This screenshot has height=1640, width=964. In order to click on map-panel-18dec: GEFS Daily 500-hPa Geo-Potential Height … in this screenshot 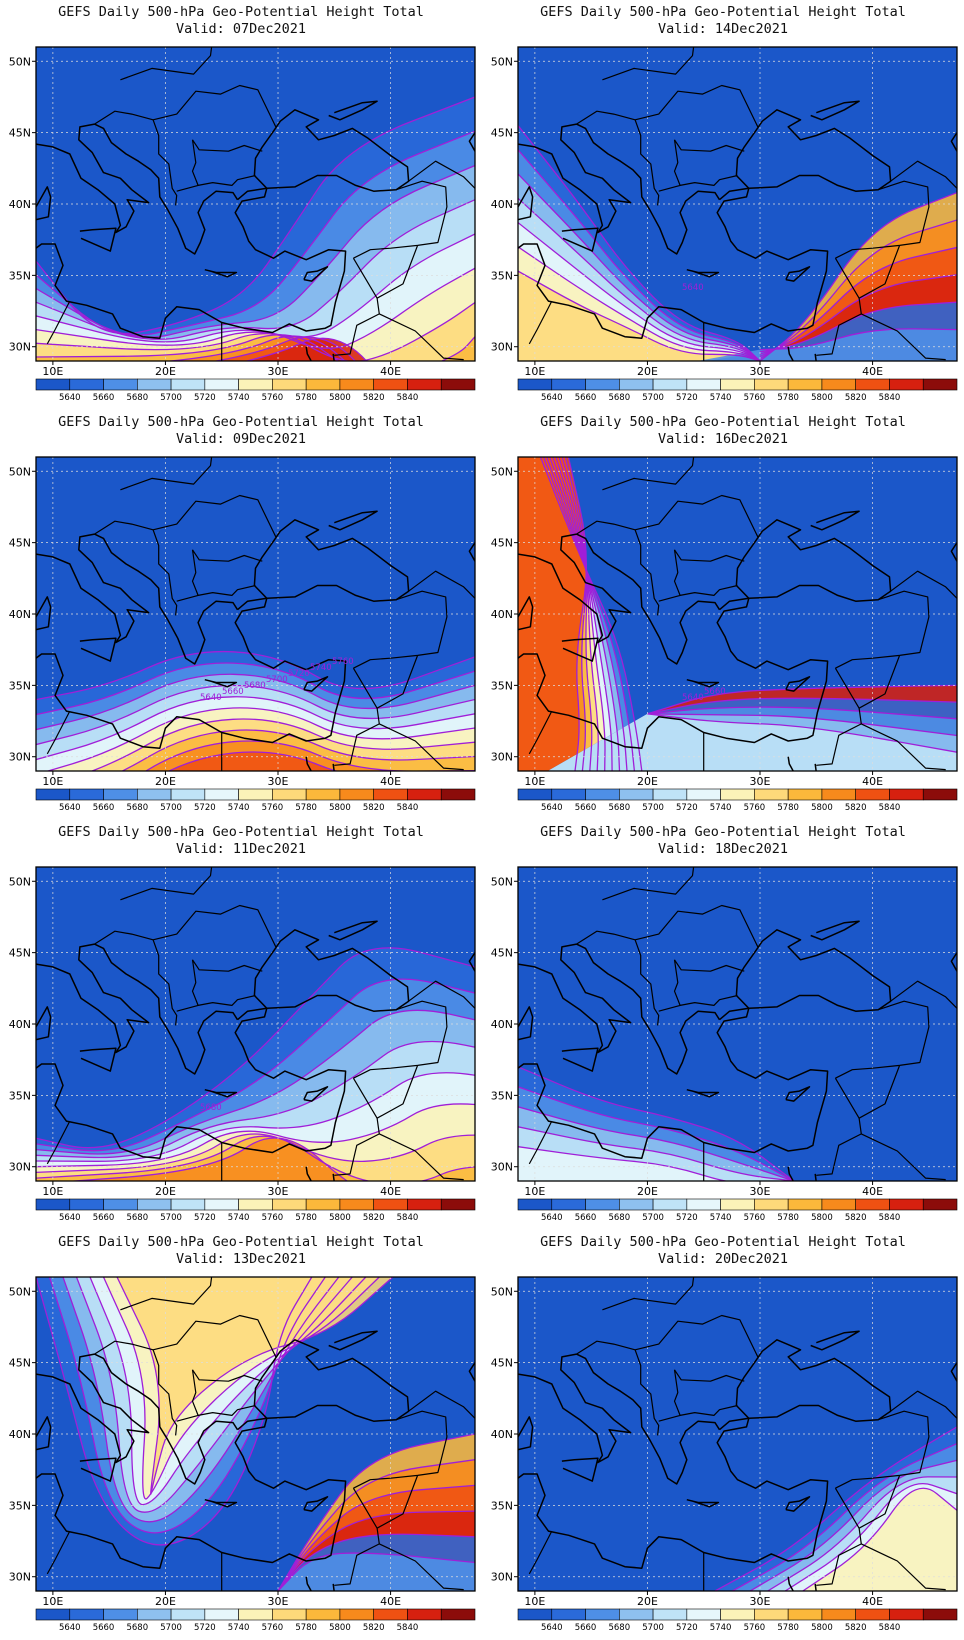, I will do `click(723, 1025)`.